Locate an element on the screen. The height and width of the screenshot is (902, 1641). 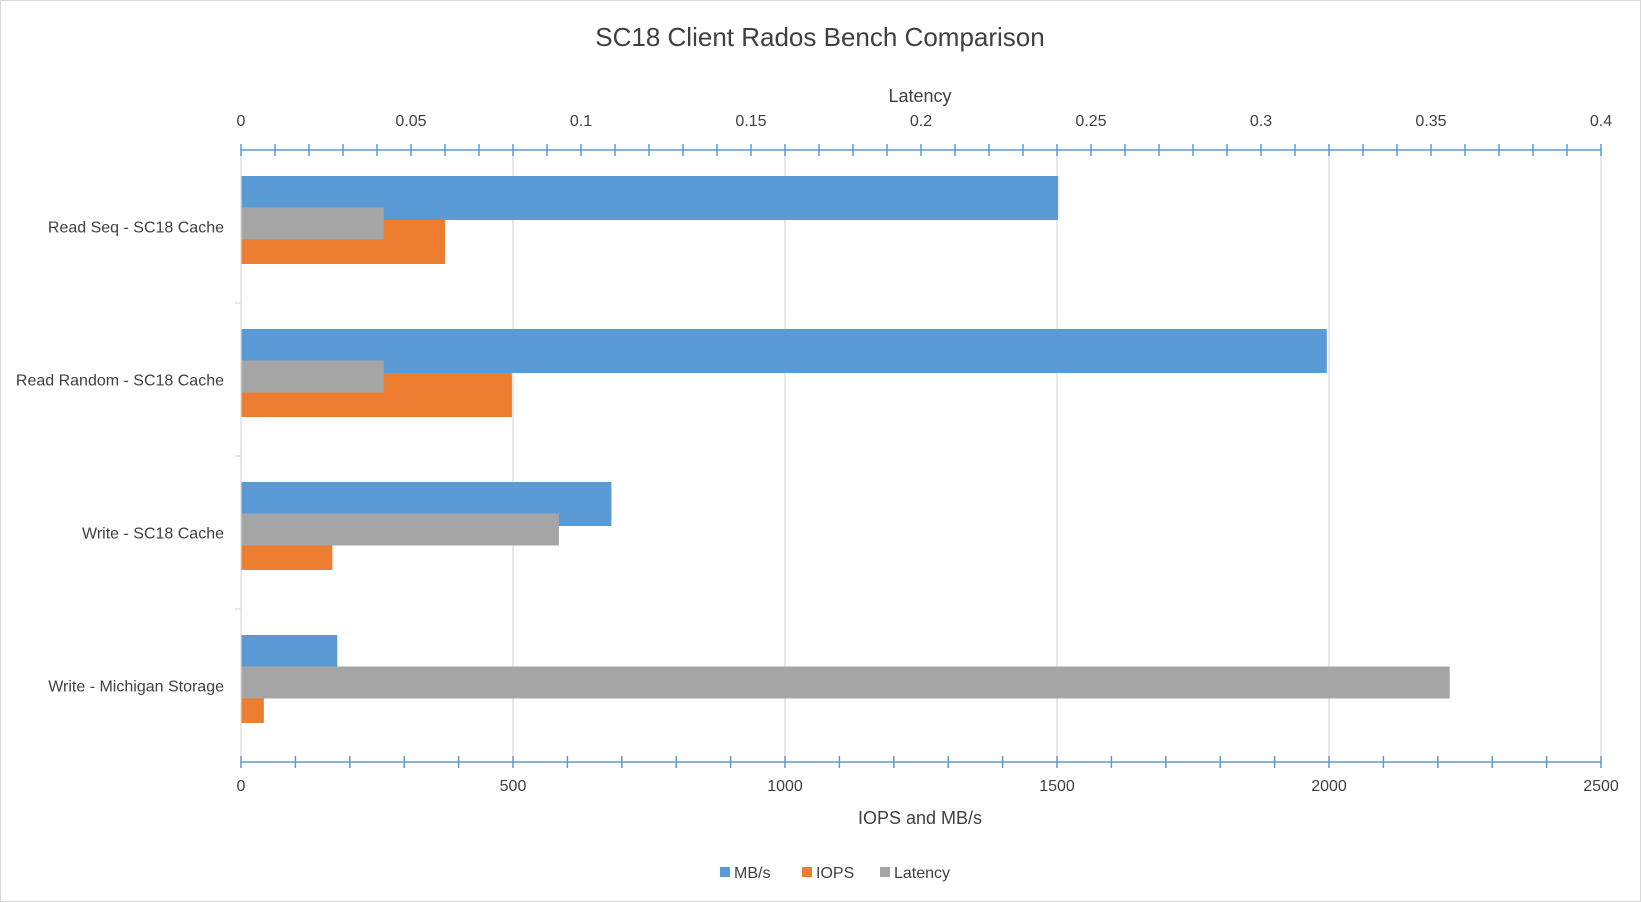
legend-label: IOPS is located at coordinates (835, 873).